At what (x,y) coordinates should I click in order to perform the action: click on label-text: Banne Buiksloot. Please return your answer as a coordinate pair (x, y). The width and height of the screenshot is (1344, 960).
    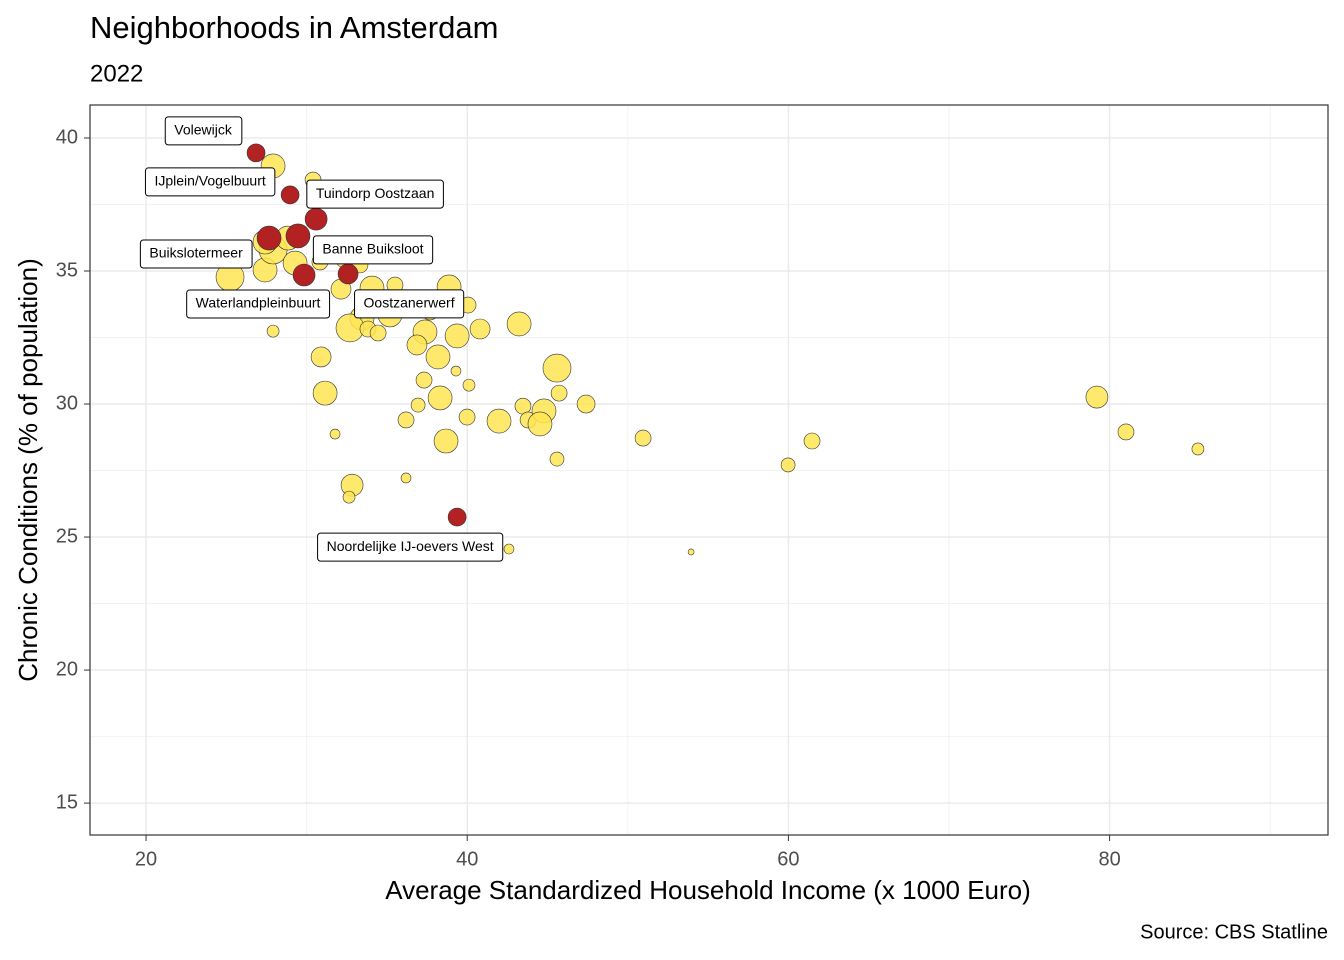
    Looking at the image, I should click on (372, 249).